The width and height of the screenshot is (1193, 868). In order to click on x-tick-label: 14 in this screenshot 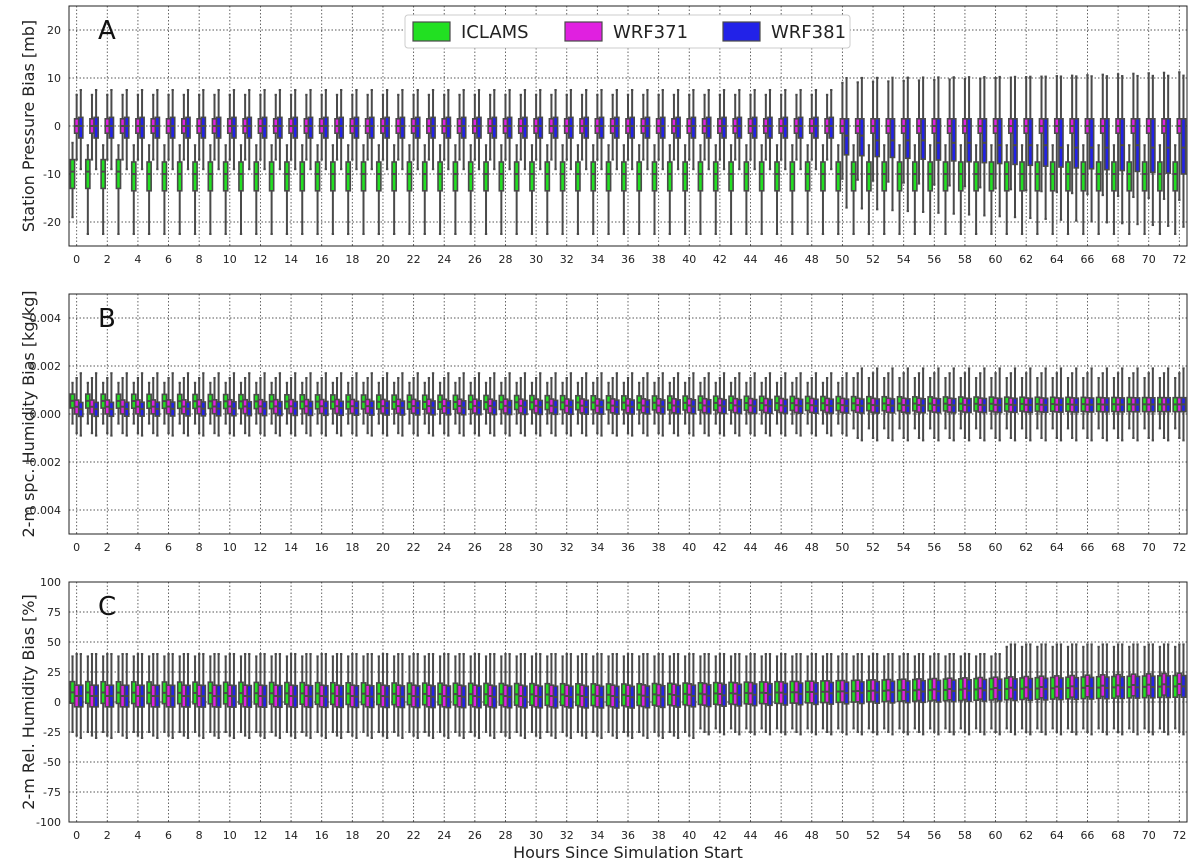, I will do `click(291, 835)`.